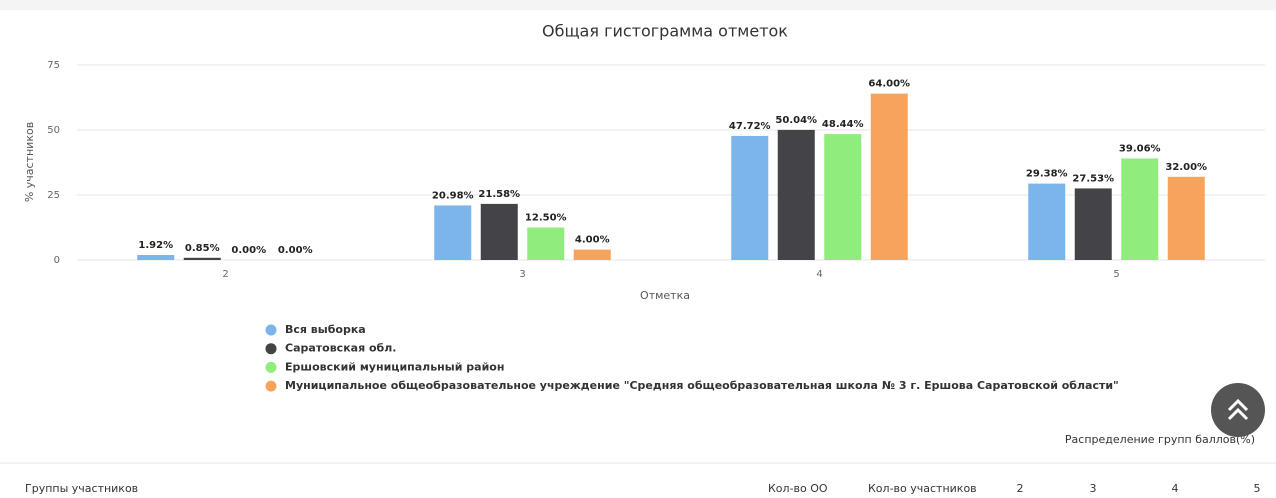  Describe the element at coordinates (53, 130) in the screenshot. I see `y-tick-label: 50` at that location.